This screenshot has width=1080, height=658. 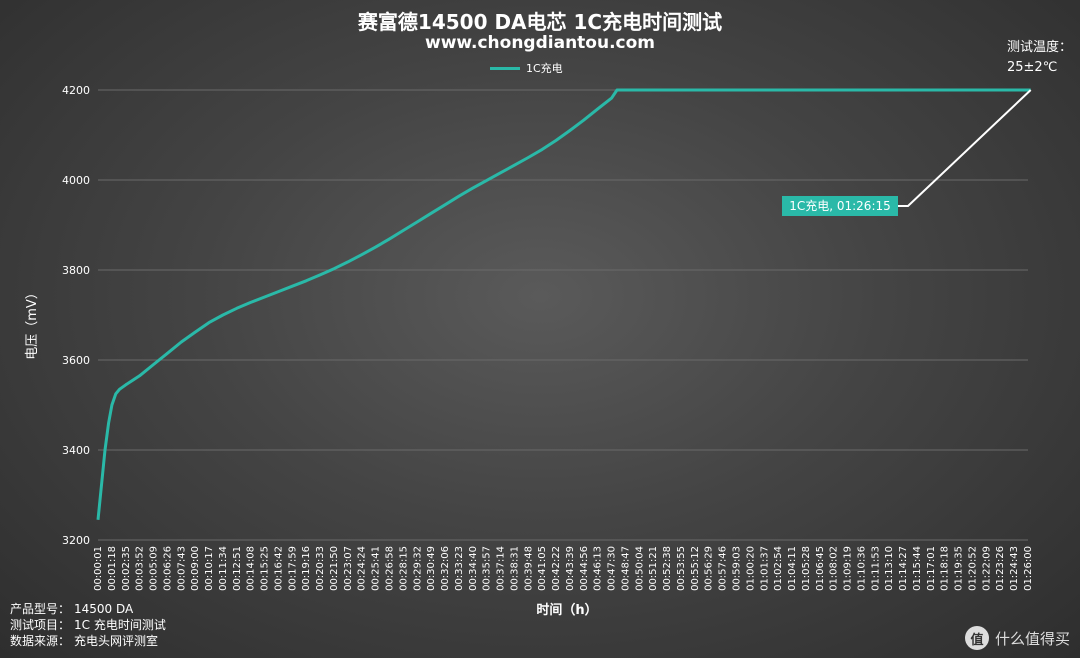 What do you see at coordinates (487, 568) in the screenshot?
I see `x-tick-label: 00:35:57` at bounding box center [487, 568].